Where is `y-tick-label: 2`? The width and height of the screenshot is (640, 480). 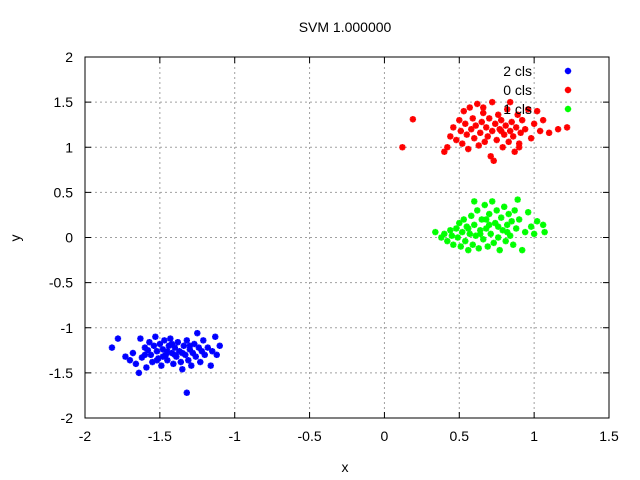 y-tick-label: 2 is located at coordinates (69, 57).